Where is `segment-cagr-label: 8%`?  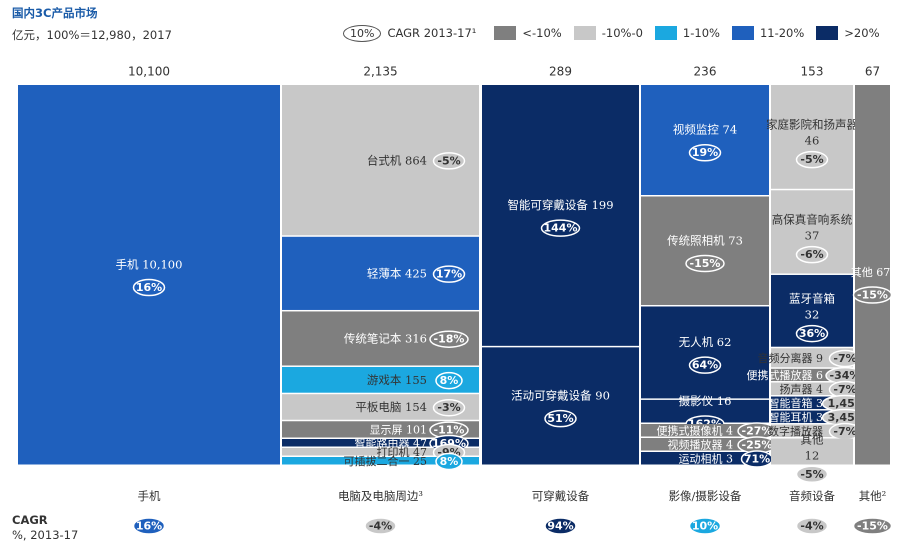 segment-cagr-label: 8% is located at coordinates (449, 461).